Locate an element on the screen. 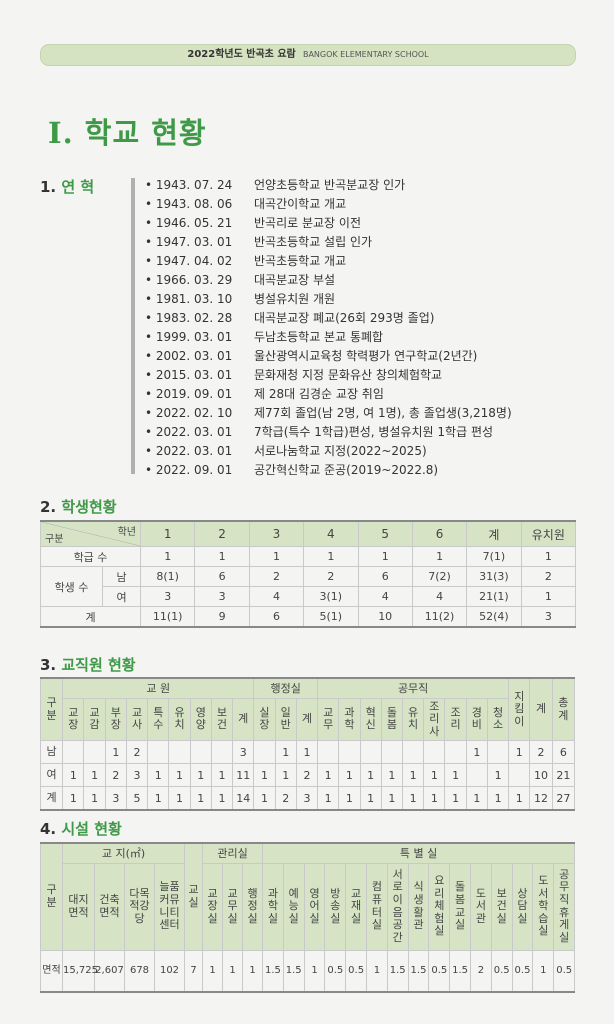 The width and height of the screenshot is (614, 1024). header-title-en: BANGOK ELEMENTARY SCHOOL is located at coordinates (365, 54).